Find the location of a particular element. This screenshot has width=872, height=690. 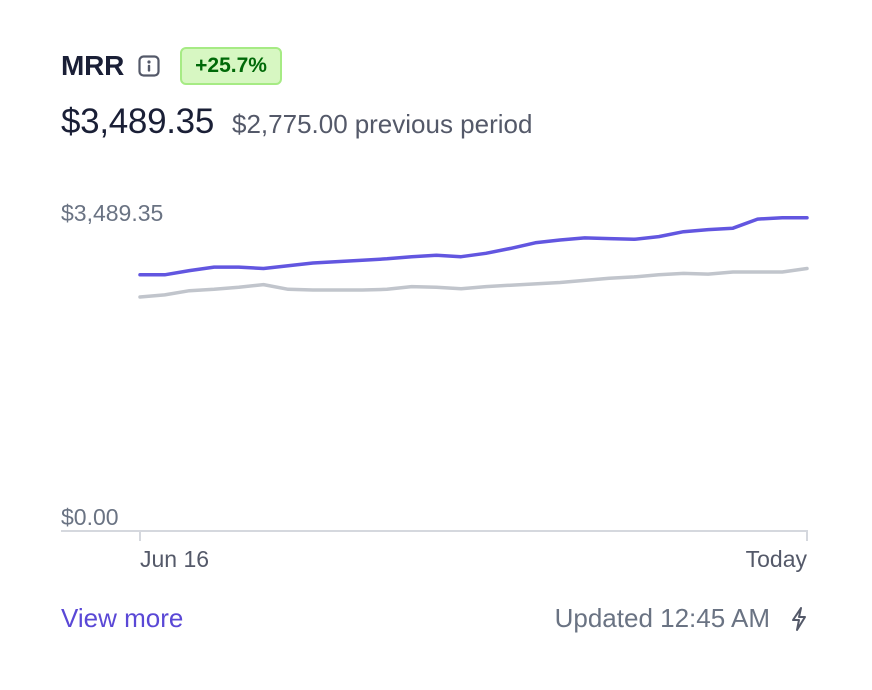

lightning-bolt-icon-glyph is located at coordinates (799, 618).